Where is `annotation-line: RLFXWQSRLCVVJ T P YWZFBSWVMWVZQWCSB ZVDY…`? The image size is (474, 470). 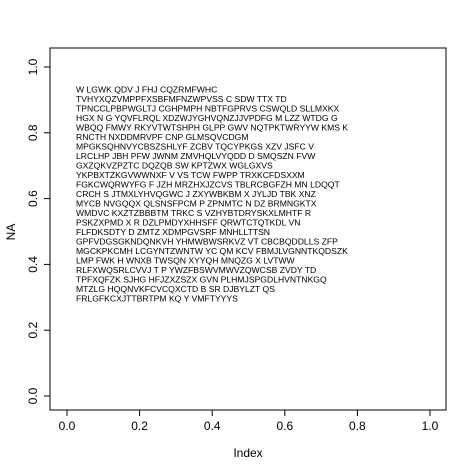 annotation-line: RLFXWQSRLCVVJ T P YWZFBSWVMWVZQWCSB ZVDY… is located at coordinates (196, 270).